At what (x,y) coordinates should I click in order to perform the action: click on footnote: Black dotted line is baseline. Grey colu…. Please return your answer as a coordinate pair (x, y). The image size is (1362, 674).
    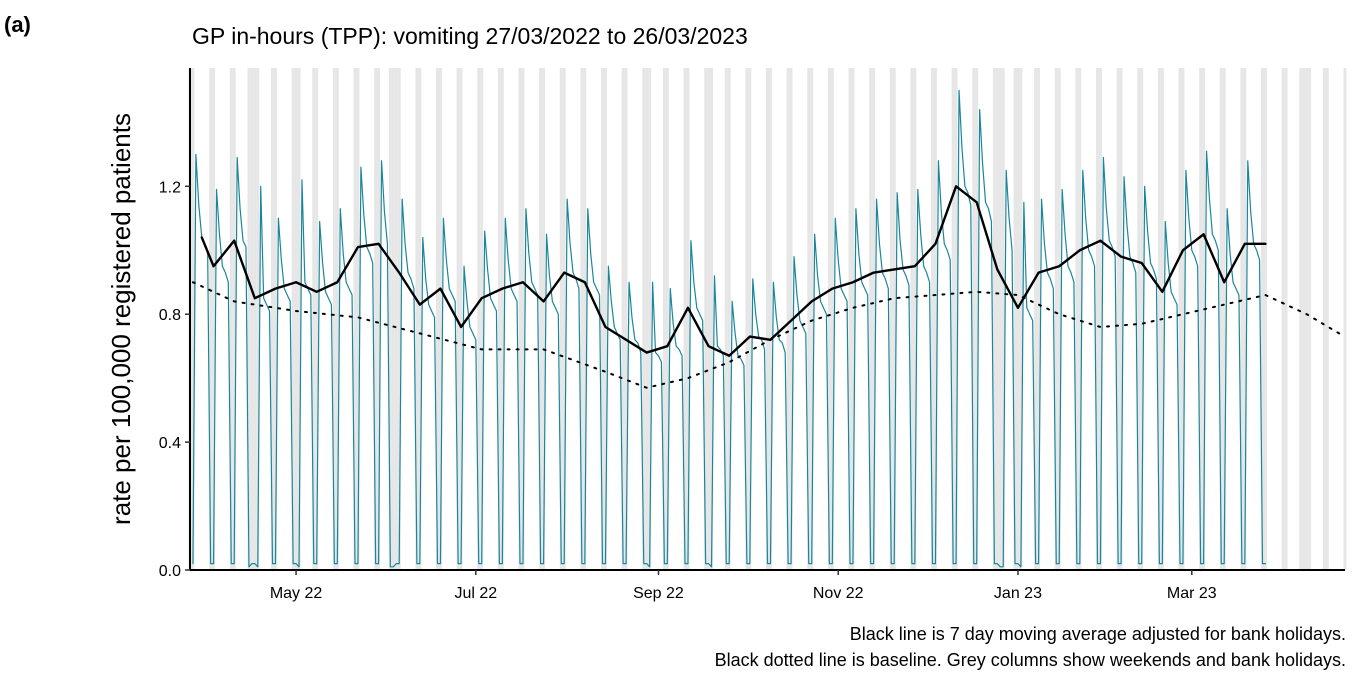
    Looking at the image, I should click on (1030, 660).